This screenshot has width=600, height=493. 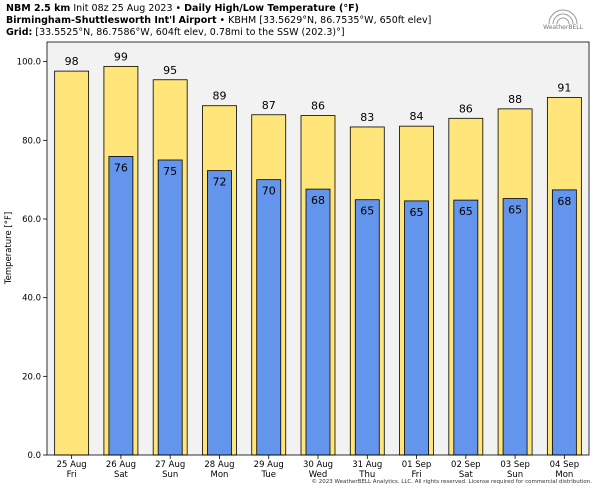 What do you see at coordinates (219, 465) in the screenshot?
I see `x-tick-date: 28 Aug` at bounding box center [219, 465].